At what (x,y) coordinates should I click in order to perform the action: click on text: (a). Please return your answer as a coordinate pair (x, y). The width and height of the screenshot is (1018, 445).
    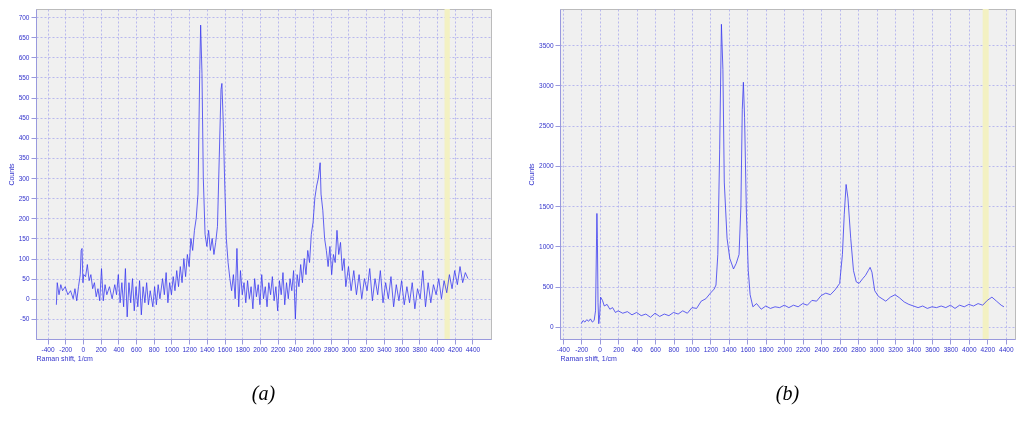
    Looking at the image, I should click on (263, 393).